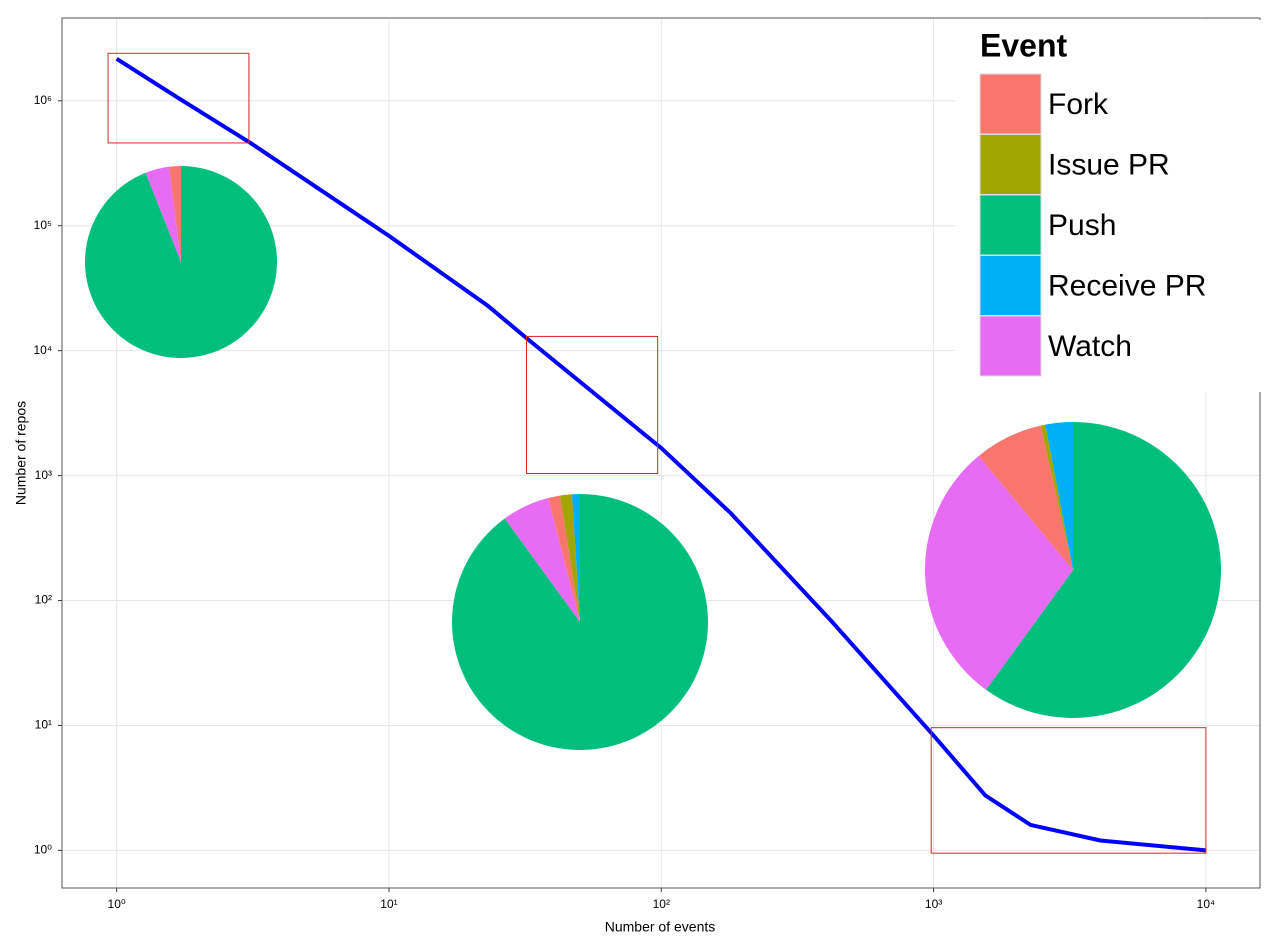 The height and width of the screenshot is (947, 1280). Describe the element at coordinates (43, 850) in the screenshot. I see `y-tick-label: 10⁰` at that location.